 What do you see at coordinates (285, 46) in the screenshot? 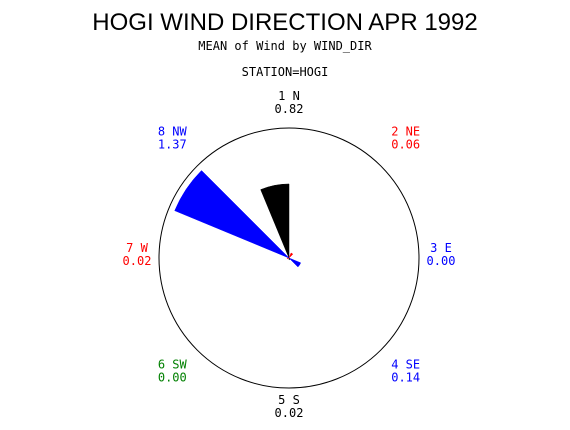
I see `chart-subtitle: MEAN of Wind by WIND_DIR` at bounding box center [285, 46].